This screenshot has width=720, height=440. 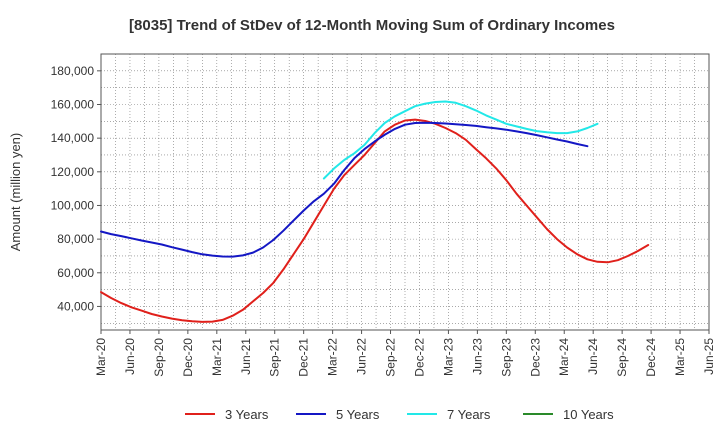 I want to click on x-tick-label: Dec-24, so click(x=651, y=357).